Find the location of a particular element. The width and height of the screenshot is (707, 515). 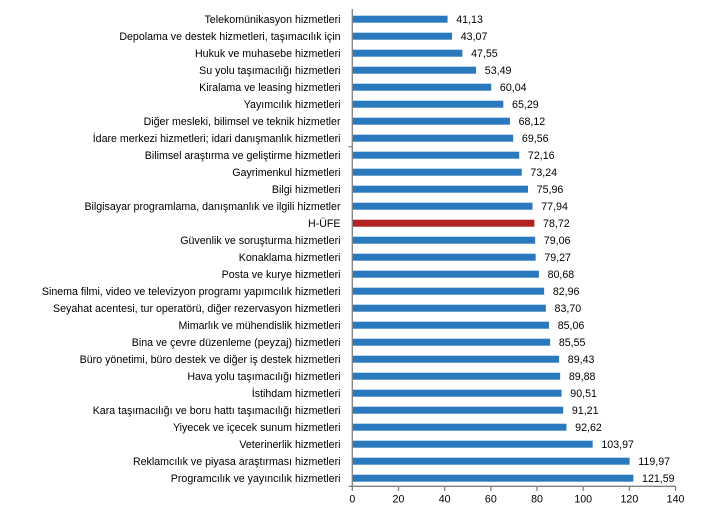

svg-text: 43,07 is located at coordinates (474, 37).